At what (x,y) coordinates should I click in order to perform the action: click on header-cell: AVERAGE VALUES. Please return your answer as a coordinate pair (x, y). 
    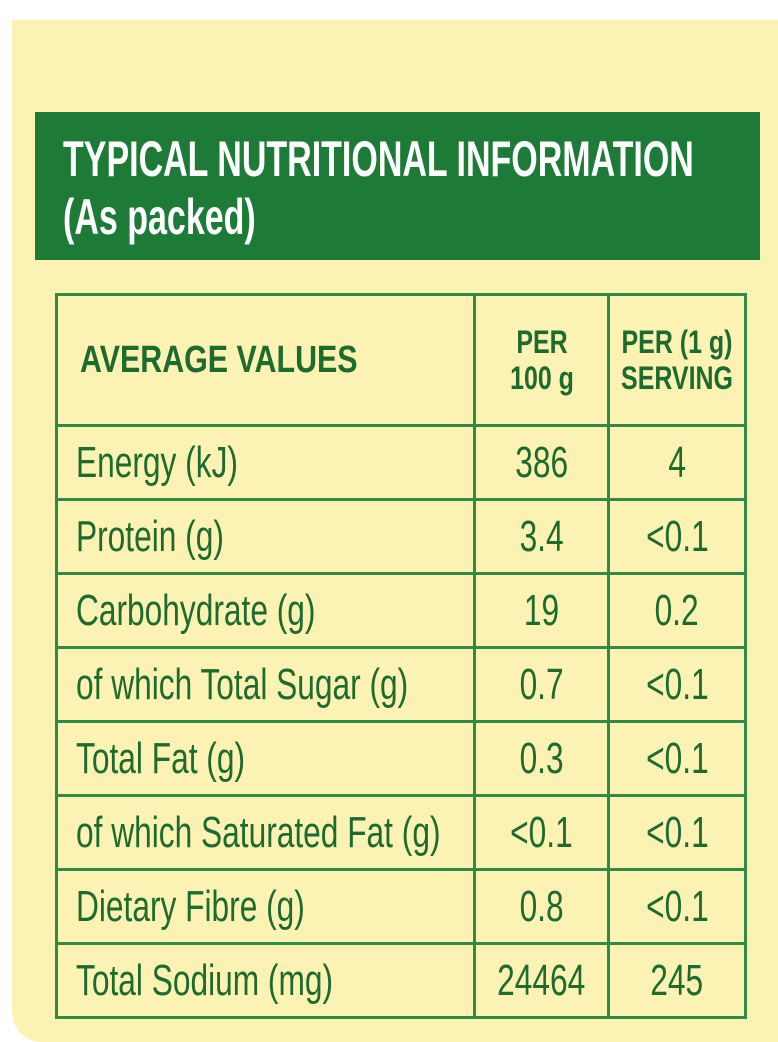
    Looking at the image, I should click on (265, 360).